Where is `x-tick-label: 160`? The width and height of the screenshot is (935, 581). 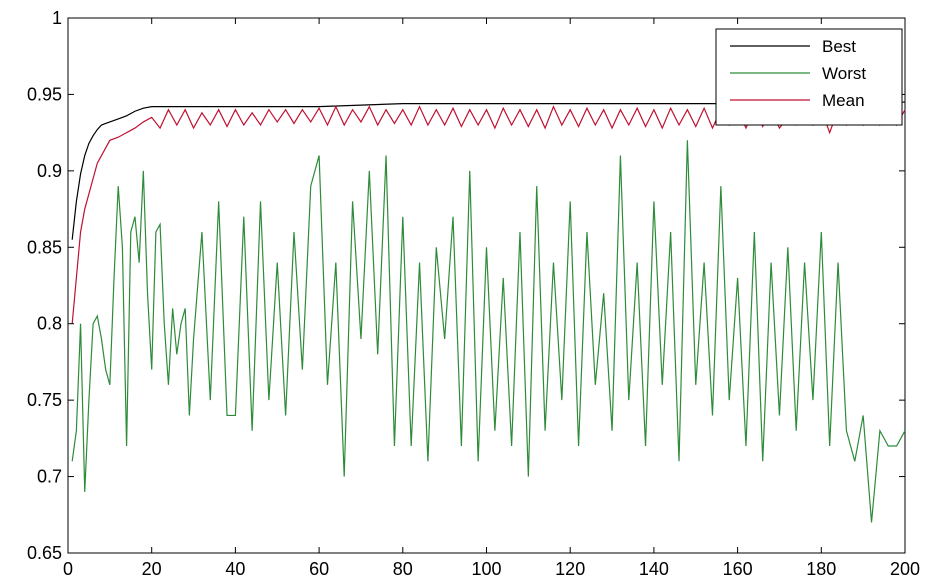
x-tick-label: 160 is located at coordinates (738, 569).